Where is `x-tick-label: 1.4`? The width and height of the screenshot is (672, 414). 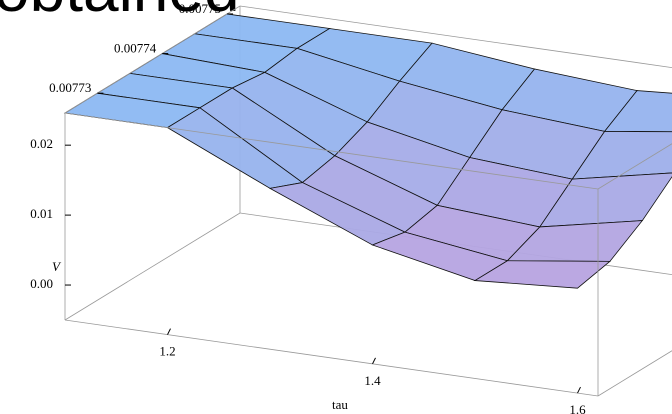 x-tick-label: 1.4 is located at coordinates (372, 380).